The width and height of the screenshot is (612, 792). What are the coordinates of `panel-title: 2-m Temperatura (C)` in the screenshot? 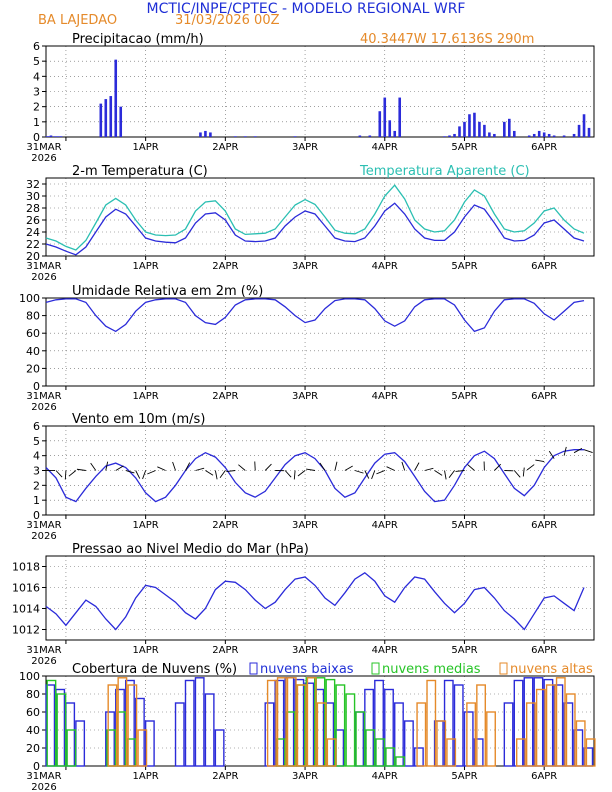 It's located at (140, 171).